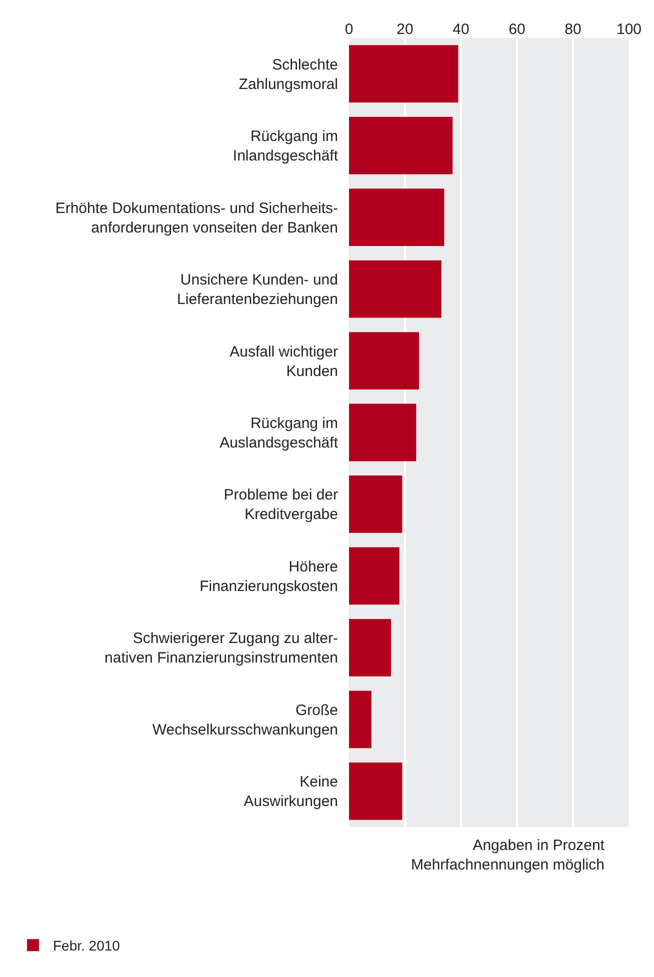 The image size is (654, 977). What do you see at coordinates (284, 361) in the screenshot?
I see `y-tick-label: Ausfall wichtiger Kunden` at bounding box center [284, 361].